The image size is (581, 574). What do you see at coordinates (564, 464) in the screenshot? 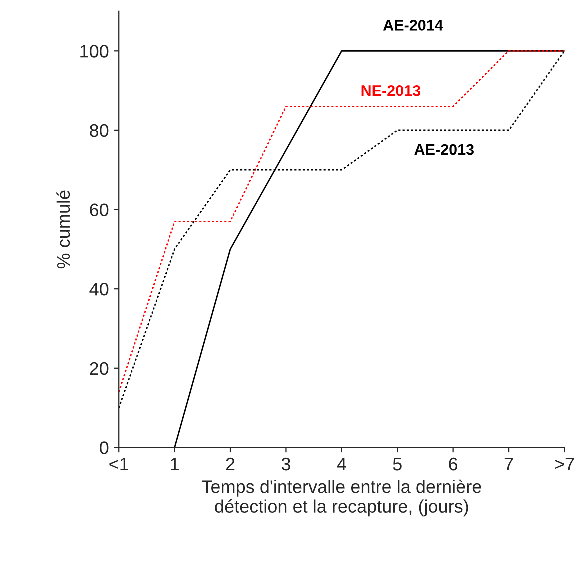
I see `x-tick-label: >7` at bounding box center [564, 464].